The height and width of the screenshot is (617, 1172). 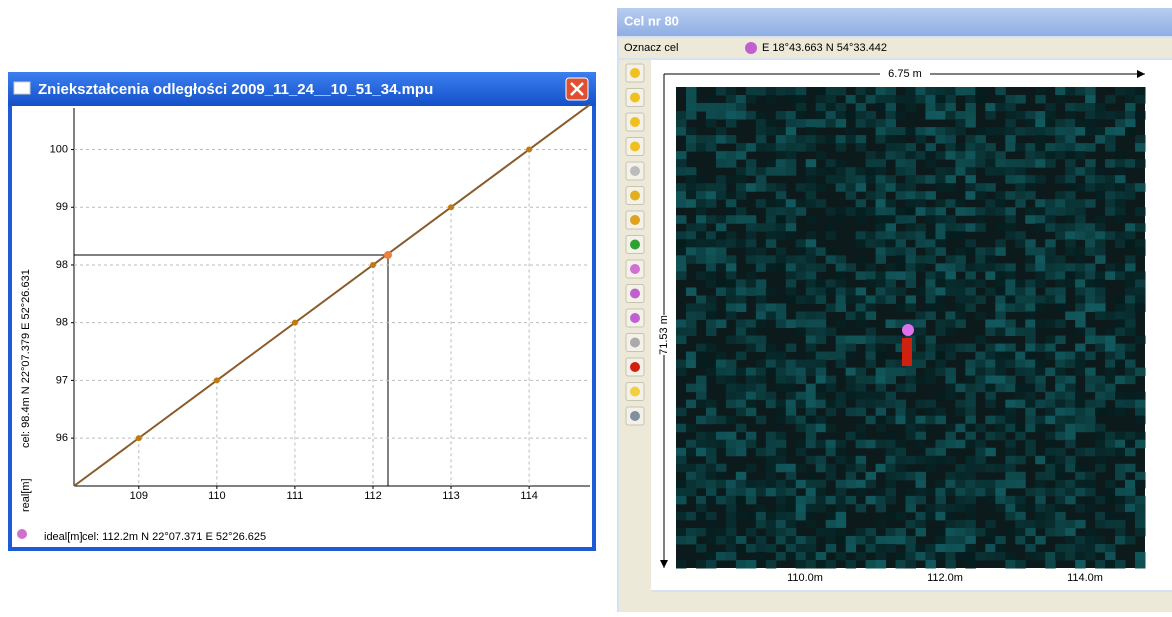 What do you see at coordinates (373, 496) in the screenshot?
I see `x-tick-label: 112` at bounding box center [373, 496].